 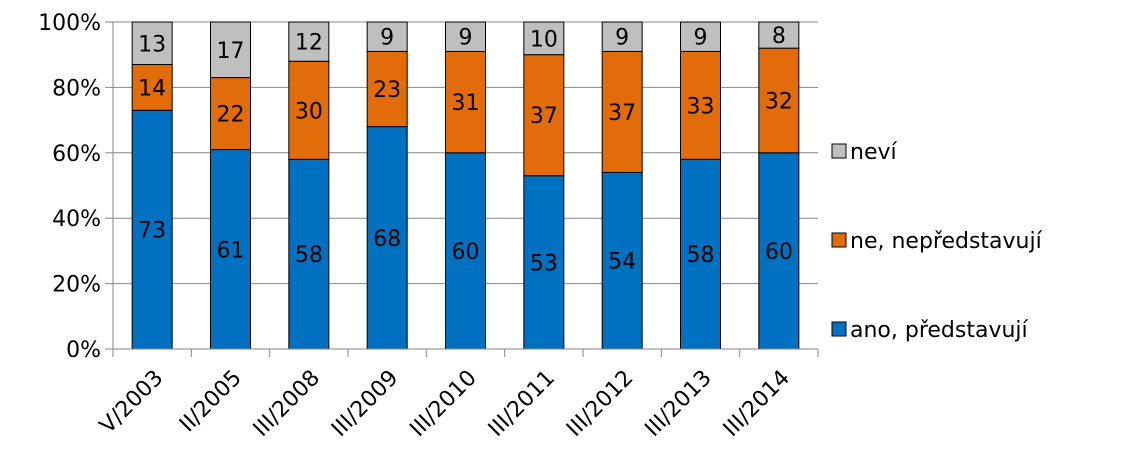 I want to click on x-tick-label: II/2005, so click(x=211, y=402).